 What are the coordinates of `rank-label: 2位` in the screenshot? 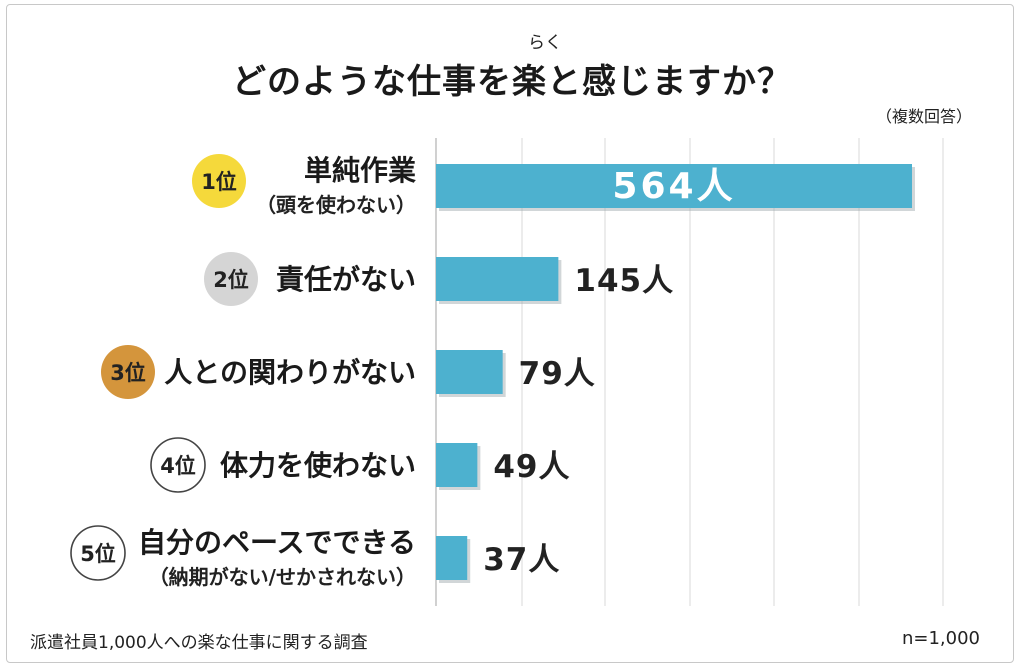 It's located at (231, 280).